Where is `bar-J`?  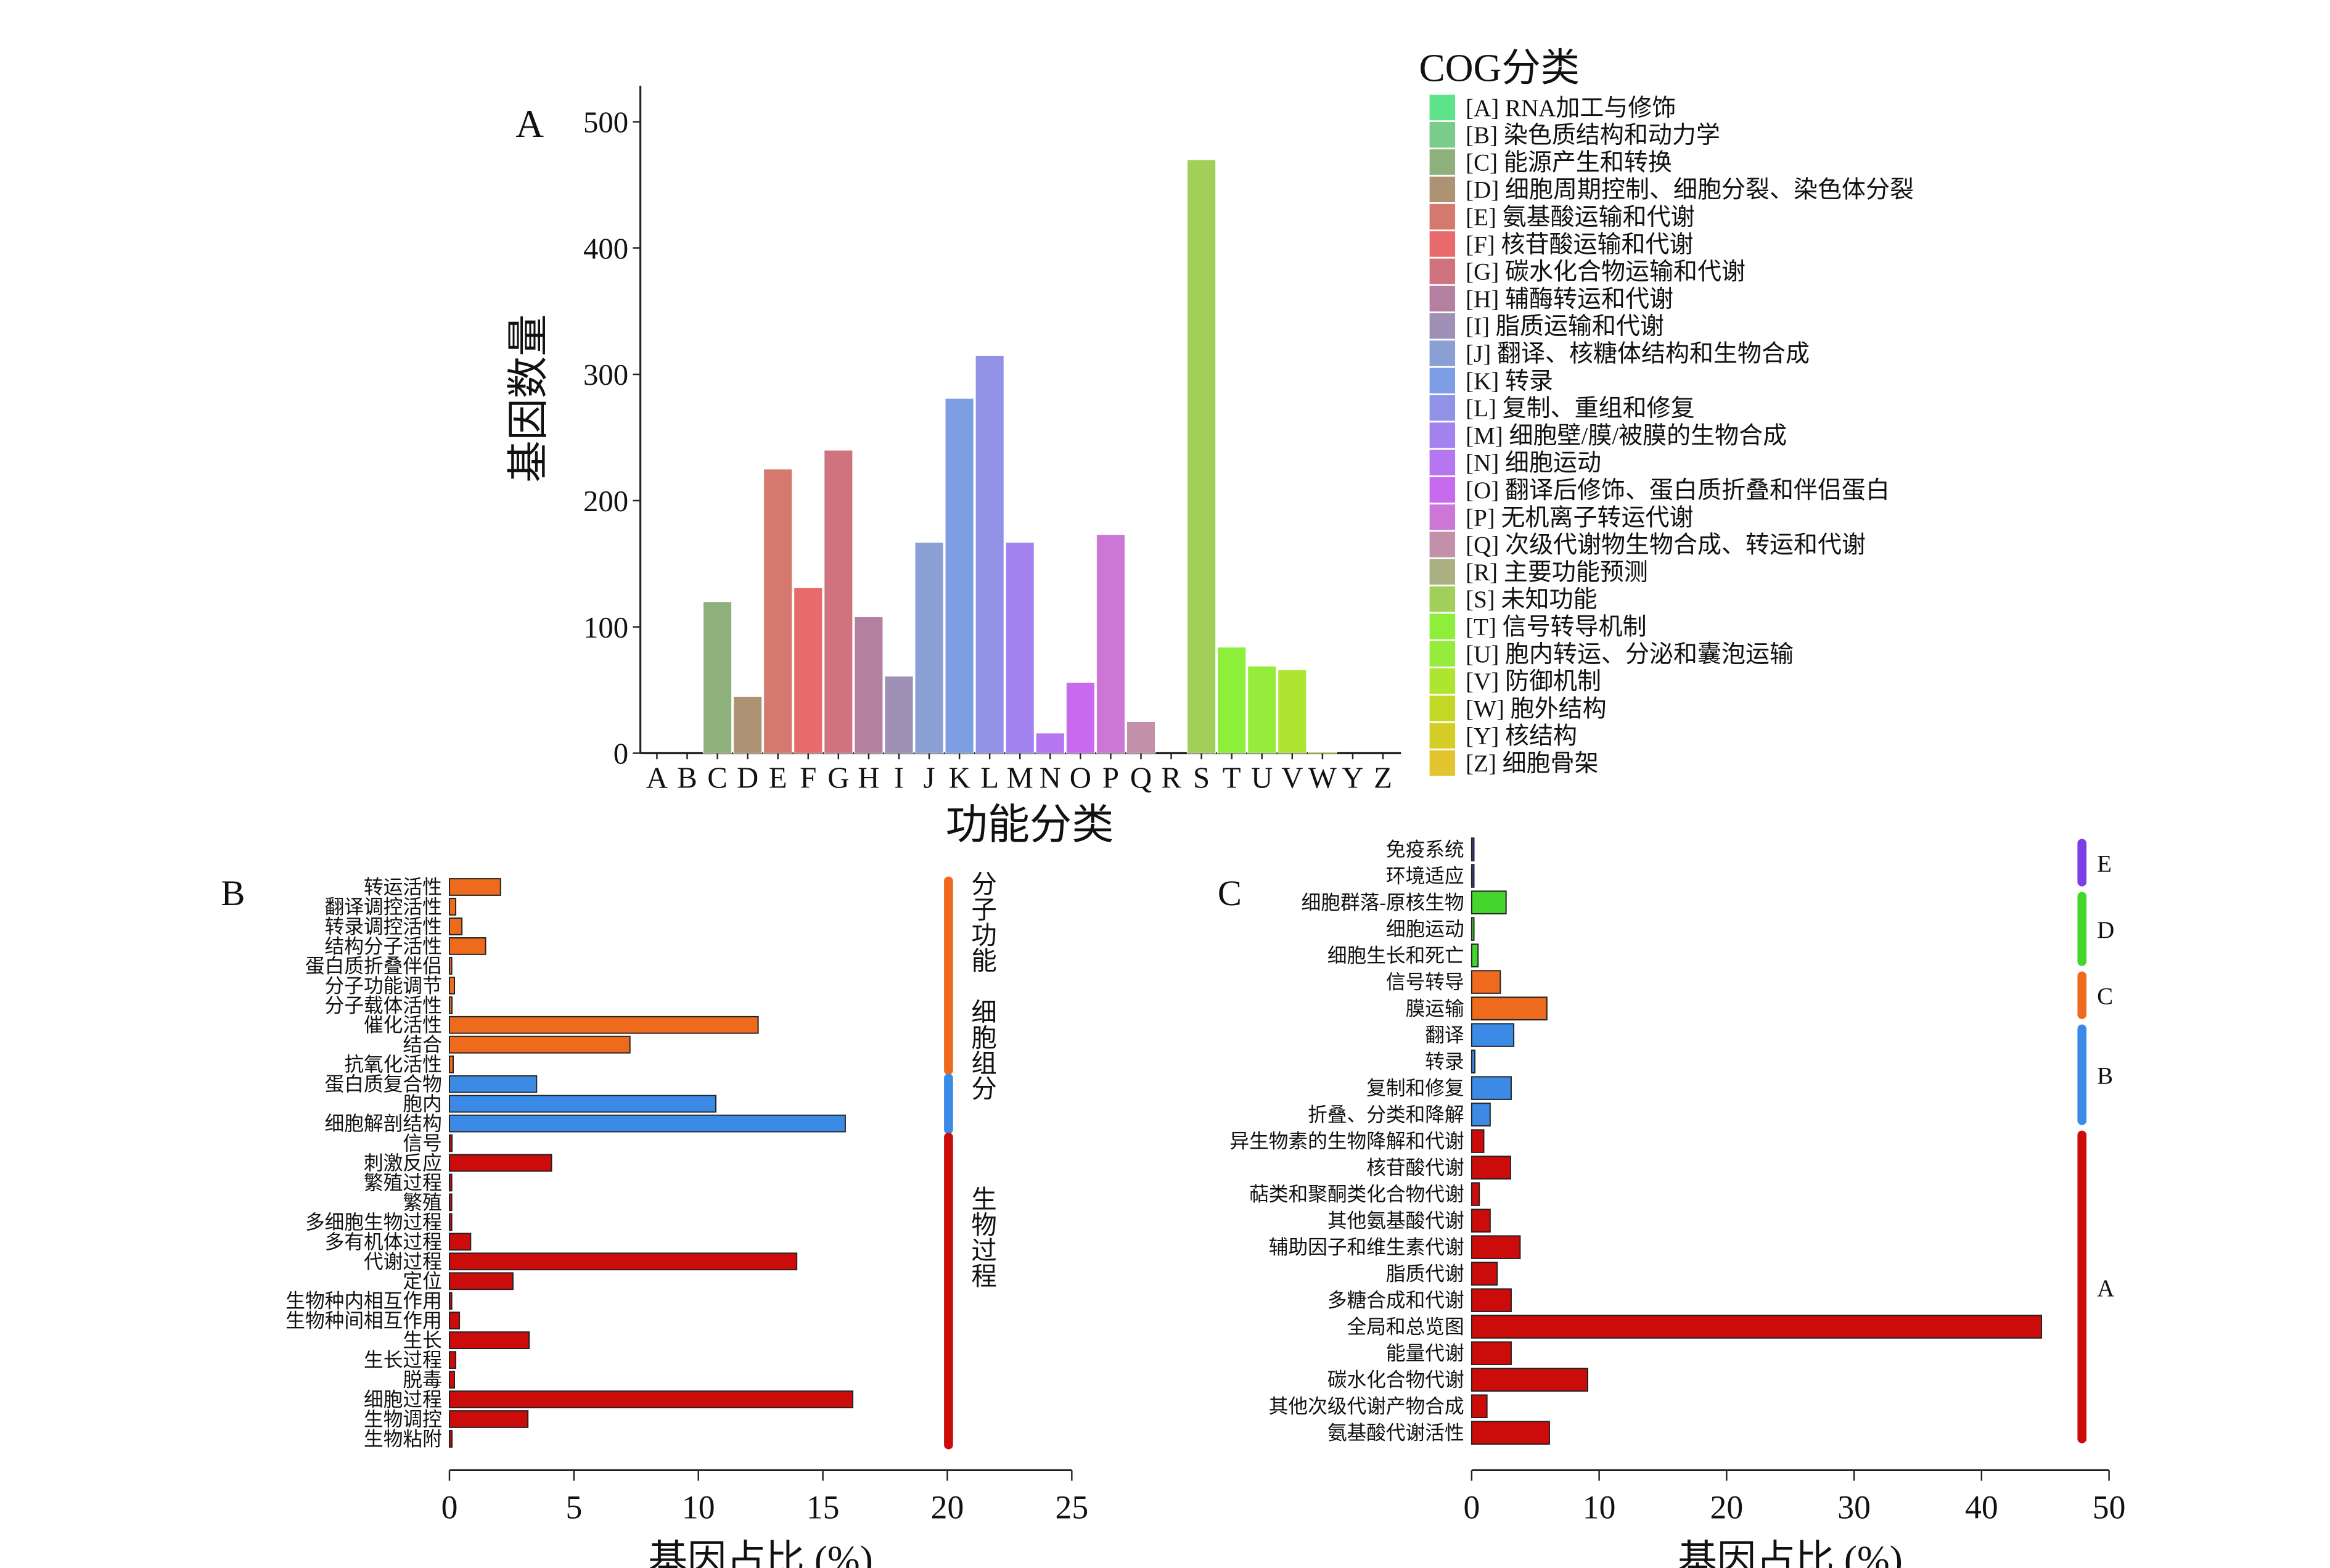
bar-J is located at coordinates (929, 647).